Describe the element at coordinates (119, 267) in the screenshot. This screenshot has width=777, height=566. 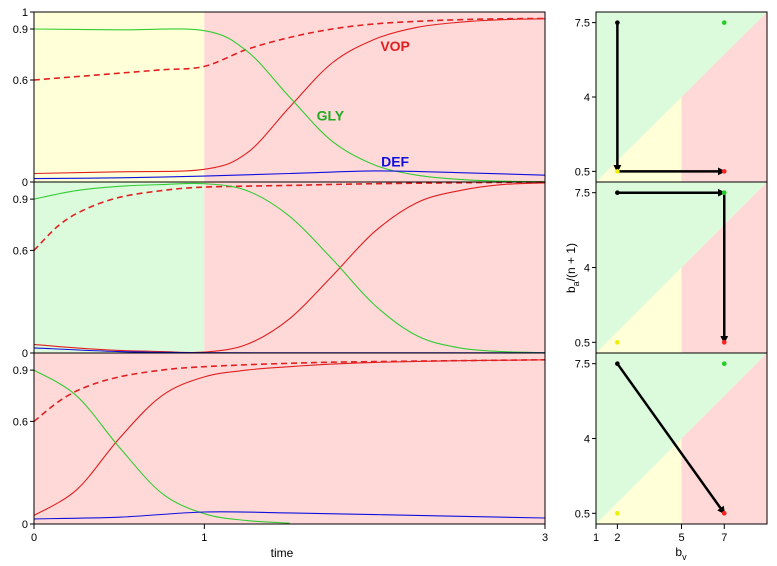
I see `region-green` at that location.